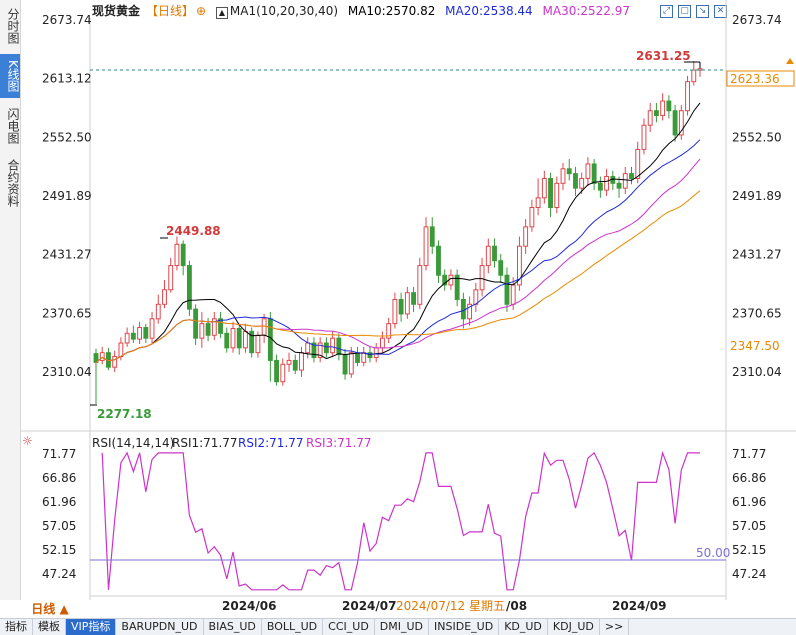  Describe the element at coordinates (13, 126) in the screenshot. I see `tab-lightning: 闪电图` at that location.